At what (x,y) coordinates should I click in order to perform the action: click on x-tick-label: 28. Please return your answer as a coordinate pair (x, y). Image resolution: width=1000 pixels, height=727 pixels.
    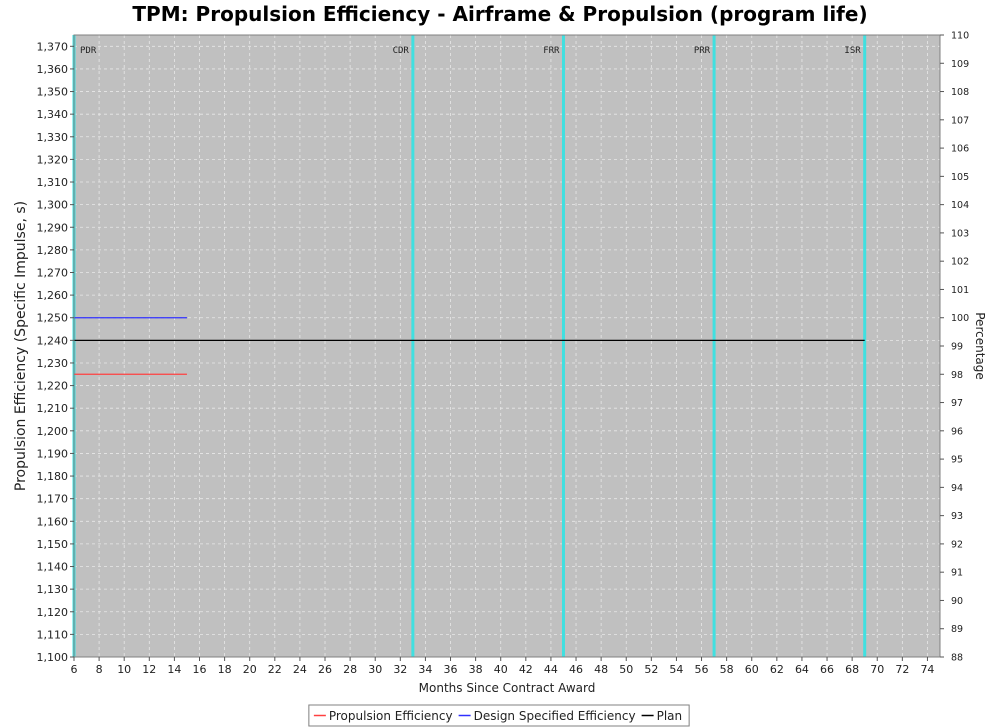
    Looking at the image, I should click on (350, 669).